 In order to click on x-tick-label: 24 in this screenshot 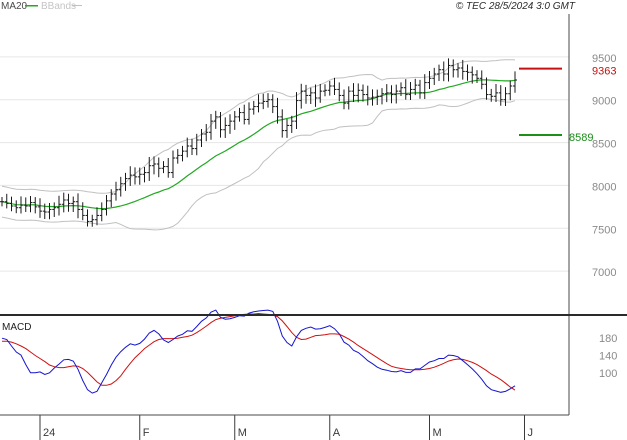, I will do `click(49, 433)`.